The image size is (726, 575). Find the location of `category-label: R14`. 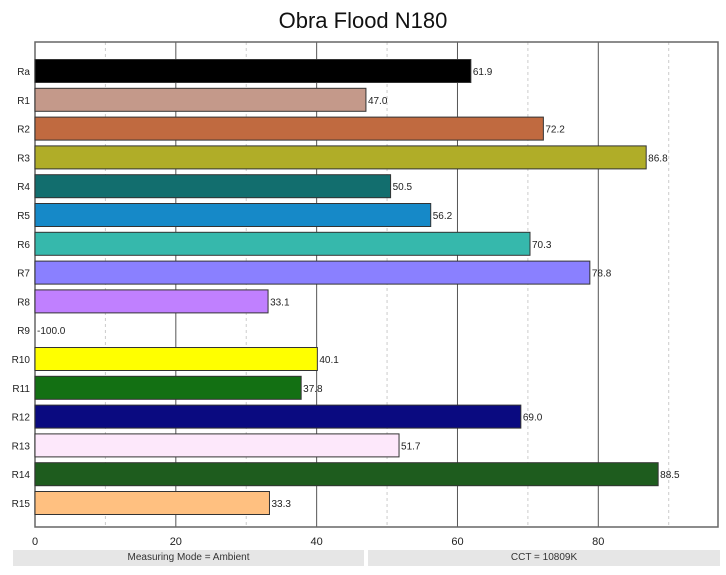

category-label: R14 is located at coordinates (21, 475).